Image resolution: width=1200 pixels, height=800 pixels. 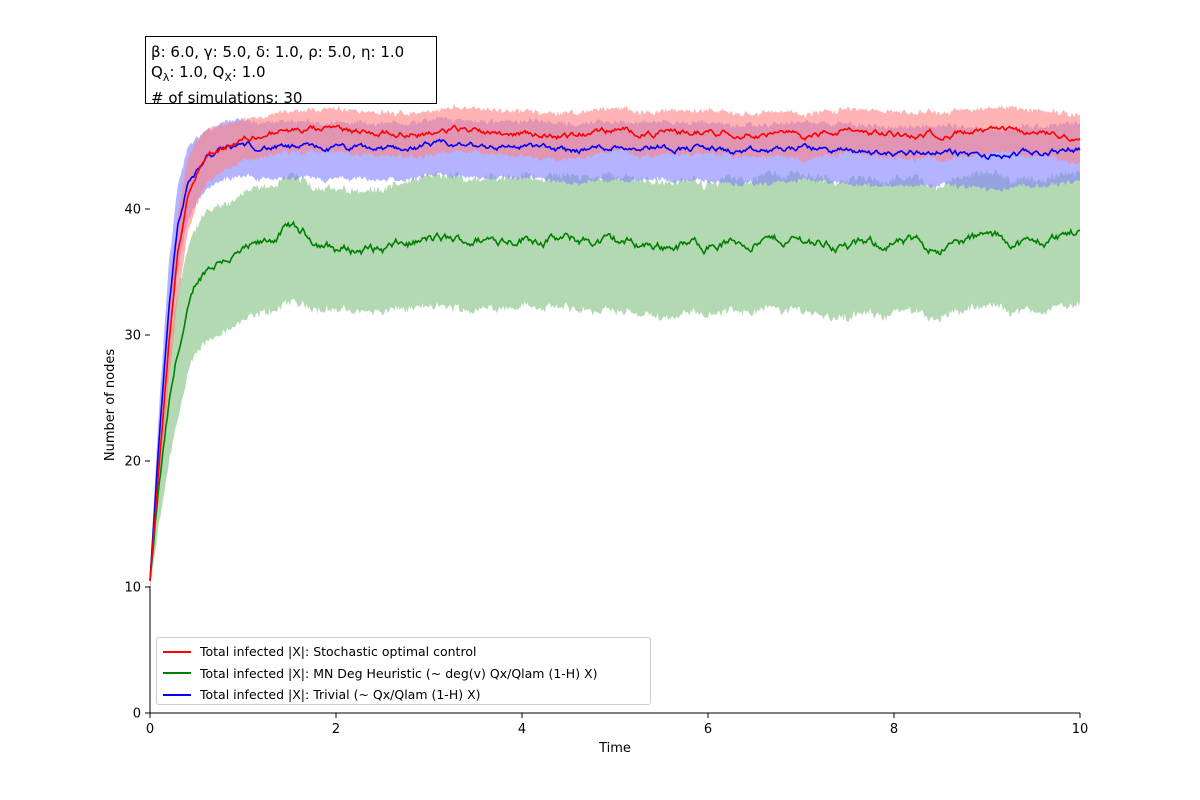 What do you see at coordinates (248, 72) in the screenshot?
I see `q-x-value: : 1.0` at bounding box center [248, 72].